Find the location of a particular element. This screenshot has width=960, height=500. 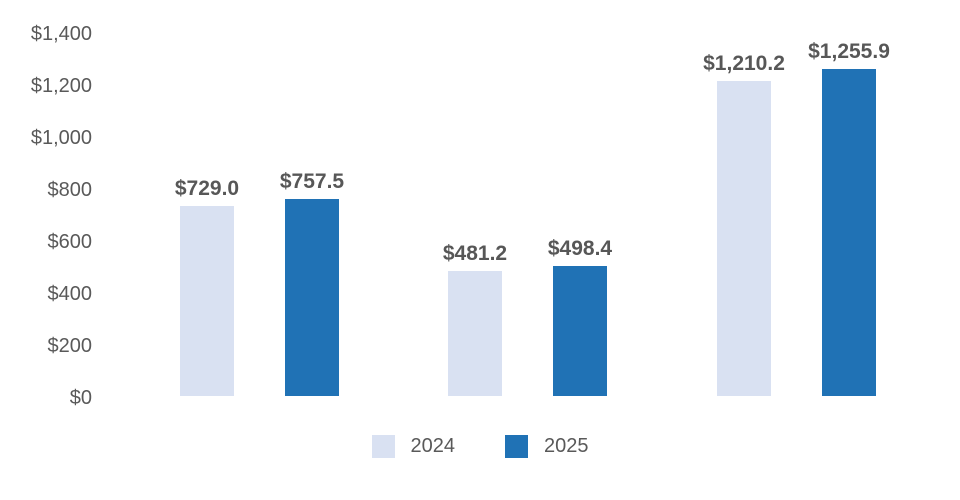

legend-label: 2024 is located at coordinates (433, 445).